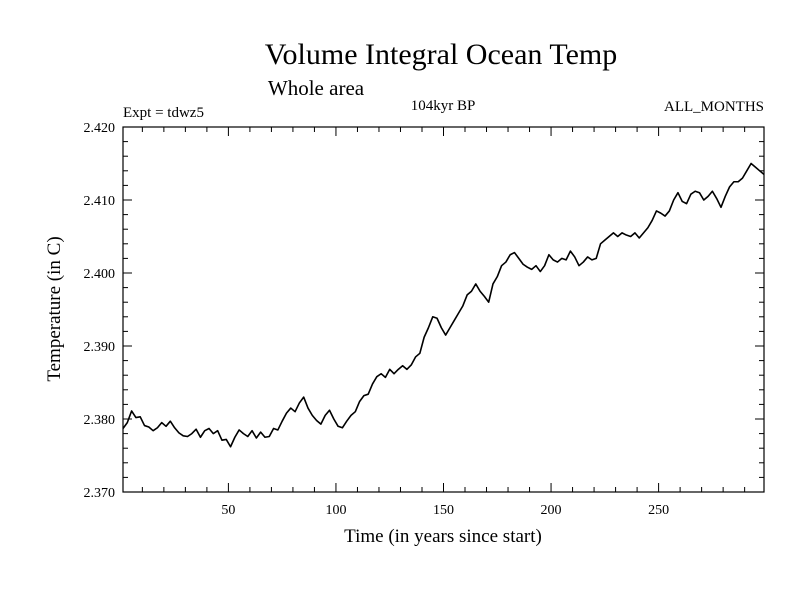 Image resolution: width=800 pixels, height=600 pixels. Describe the element at coordinates (100, 274) in the screenshot. I see `y-tick-label: 2.400` at that location.